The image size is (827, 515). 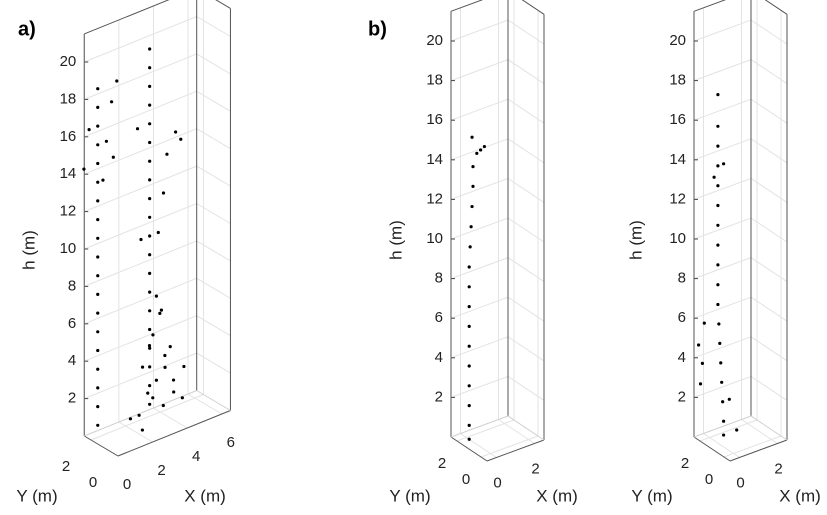 What do you see at coordinates (395, 240) in the screenshot?
I see `z-axis-label: h (m)` at bounding box center [395, 240].